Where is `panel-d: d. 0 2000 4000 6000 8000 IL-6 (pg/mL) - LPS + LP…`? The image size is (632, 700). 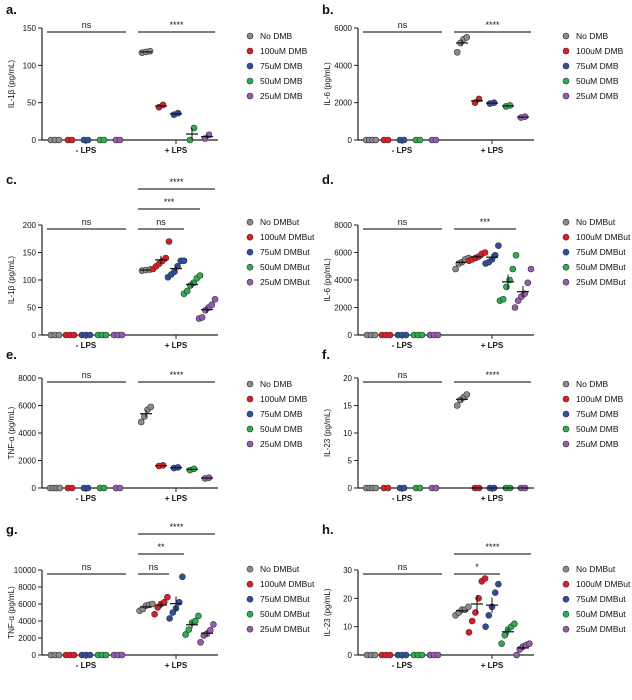
panel-d: d. 0 2000 4000 6000 8000 IL-6 (pg/mL) - LPS + LP… is located at coordinates (476, 261).